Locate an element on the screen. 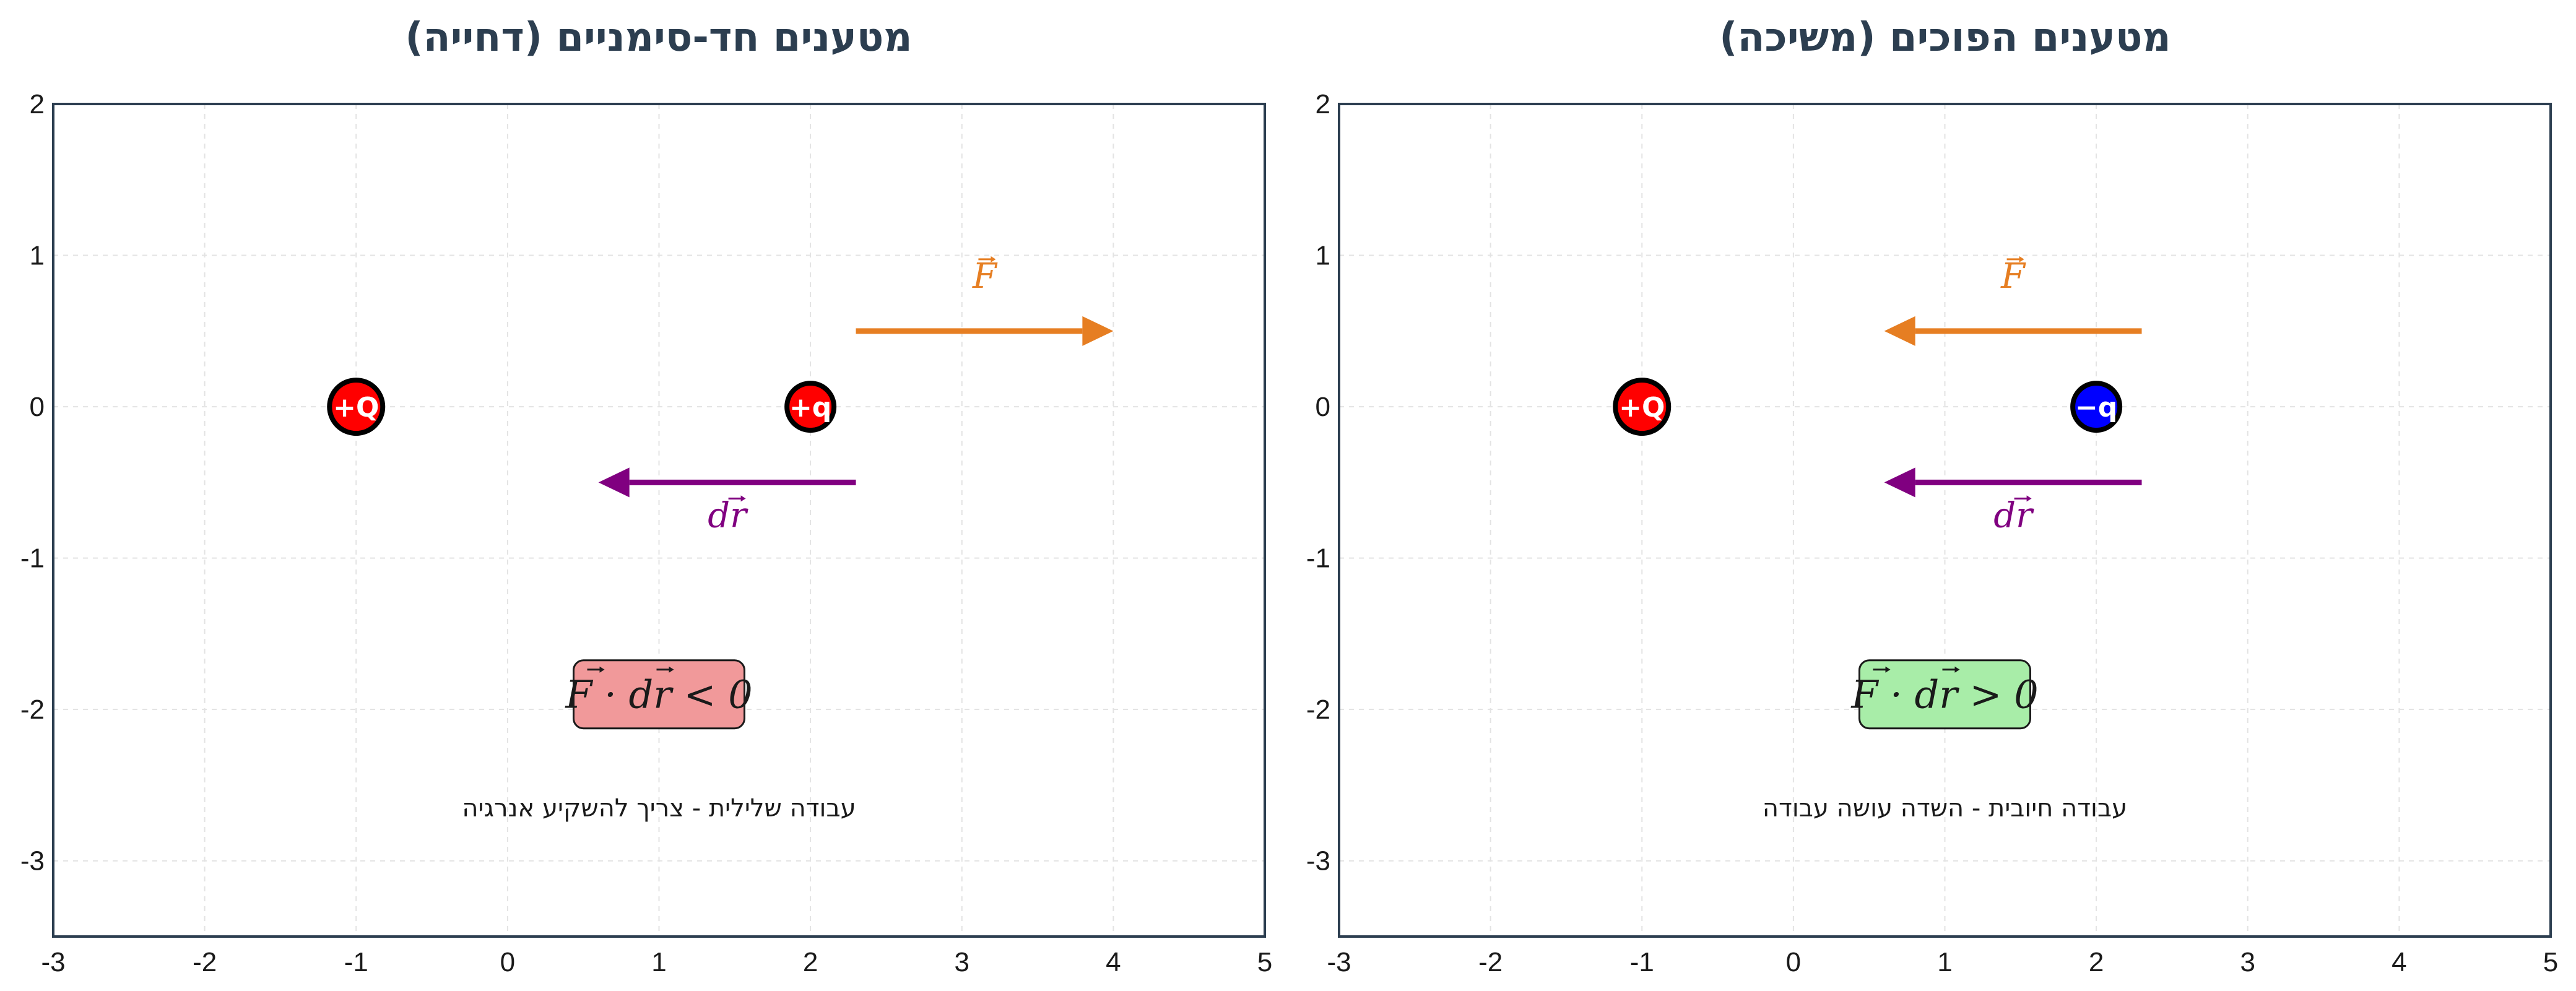 The width and height of the screenshot is (2576, 991). charge-label: +q is located at coordinates (810, 407).